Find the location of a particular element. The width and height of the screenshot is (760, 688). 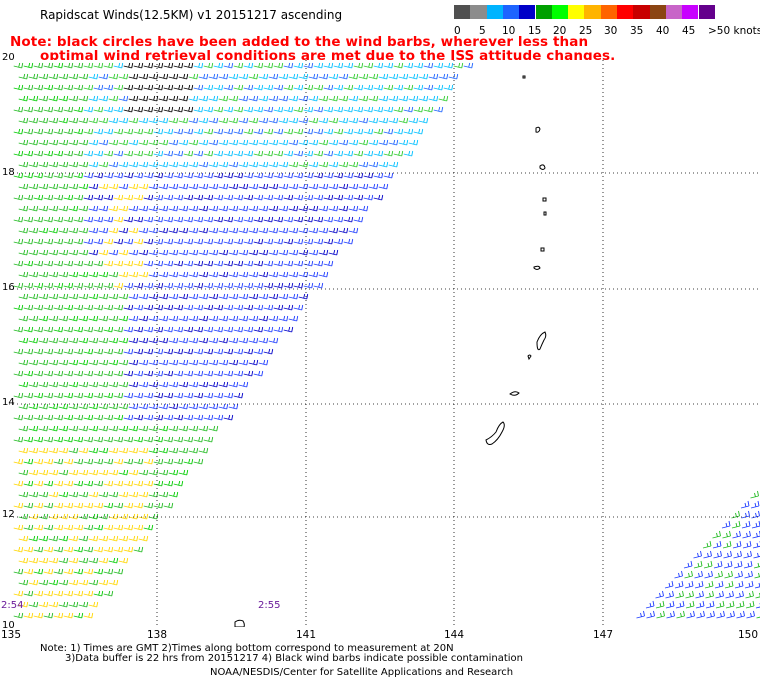

scale-label: 5 is located at coordinates (482, 31).